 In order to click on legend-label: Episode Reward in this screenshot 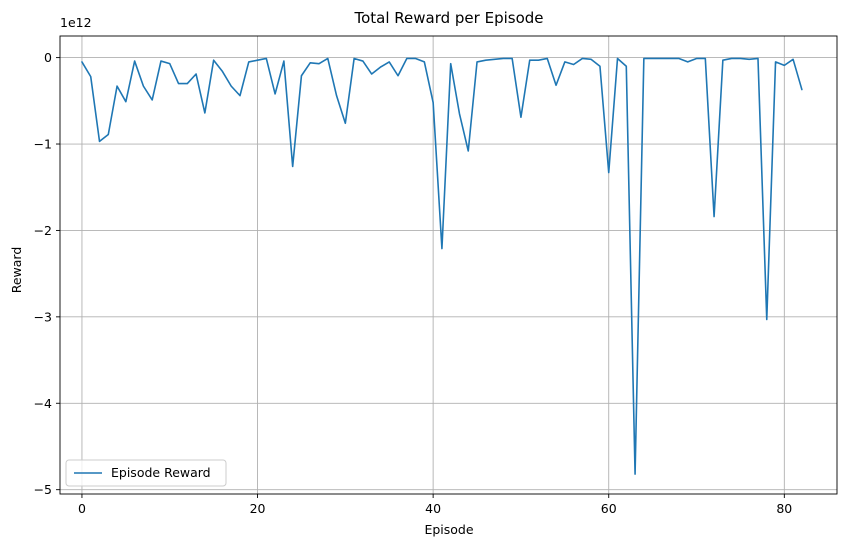, I will do `click(161, 472)`.